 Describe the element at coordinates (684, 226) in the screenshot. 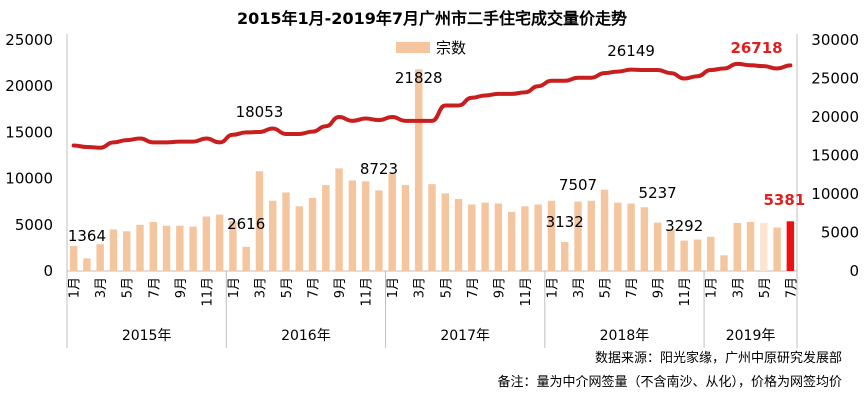

I see `bar-value-label: 3292` at that location.